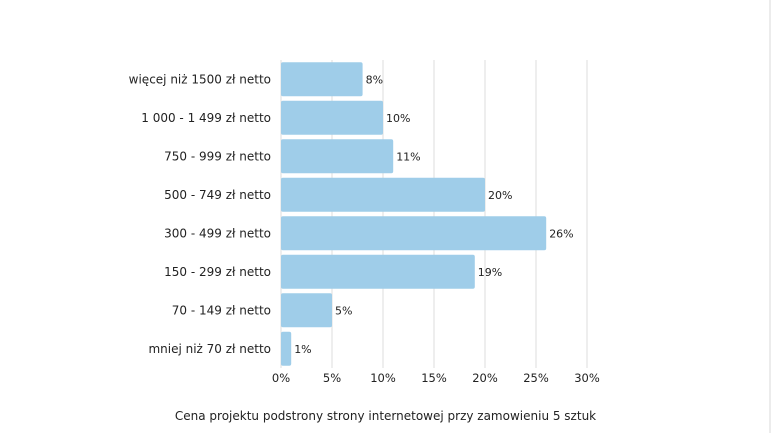 The height and width of the screenshot is (433, 771). What do you see at coordinates (281, 378) in the screenshot?
I see `x-tick-label: 0%` at bounding box center [281, 378].